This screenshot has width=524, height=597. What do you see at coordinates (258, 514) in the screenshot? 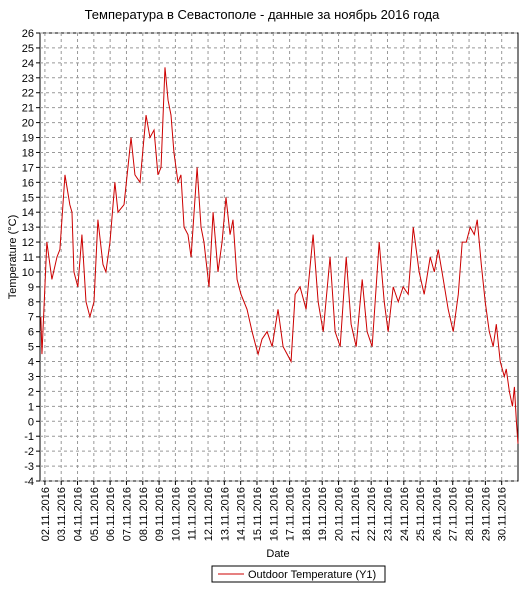
I see `x-tick-label: 15.11.2016` at bounding box center [258, 514].